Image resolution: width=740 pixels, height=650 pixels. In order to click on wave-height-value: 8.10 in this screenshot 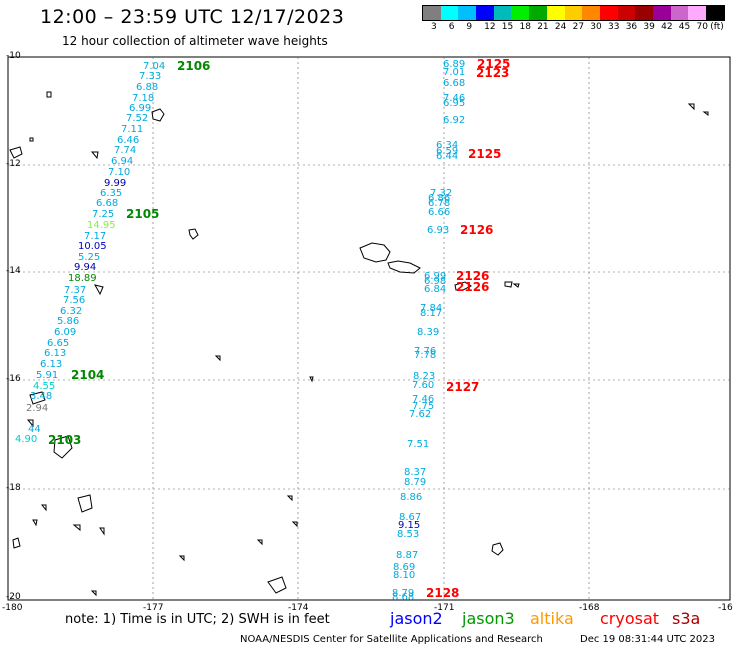, I will do `click(404, 575)`.